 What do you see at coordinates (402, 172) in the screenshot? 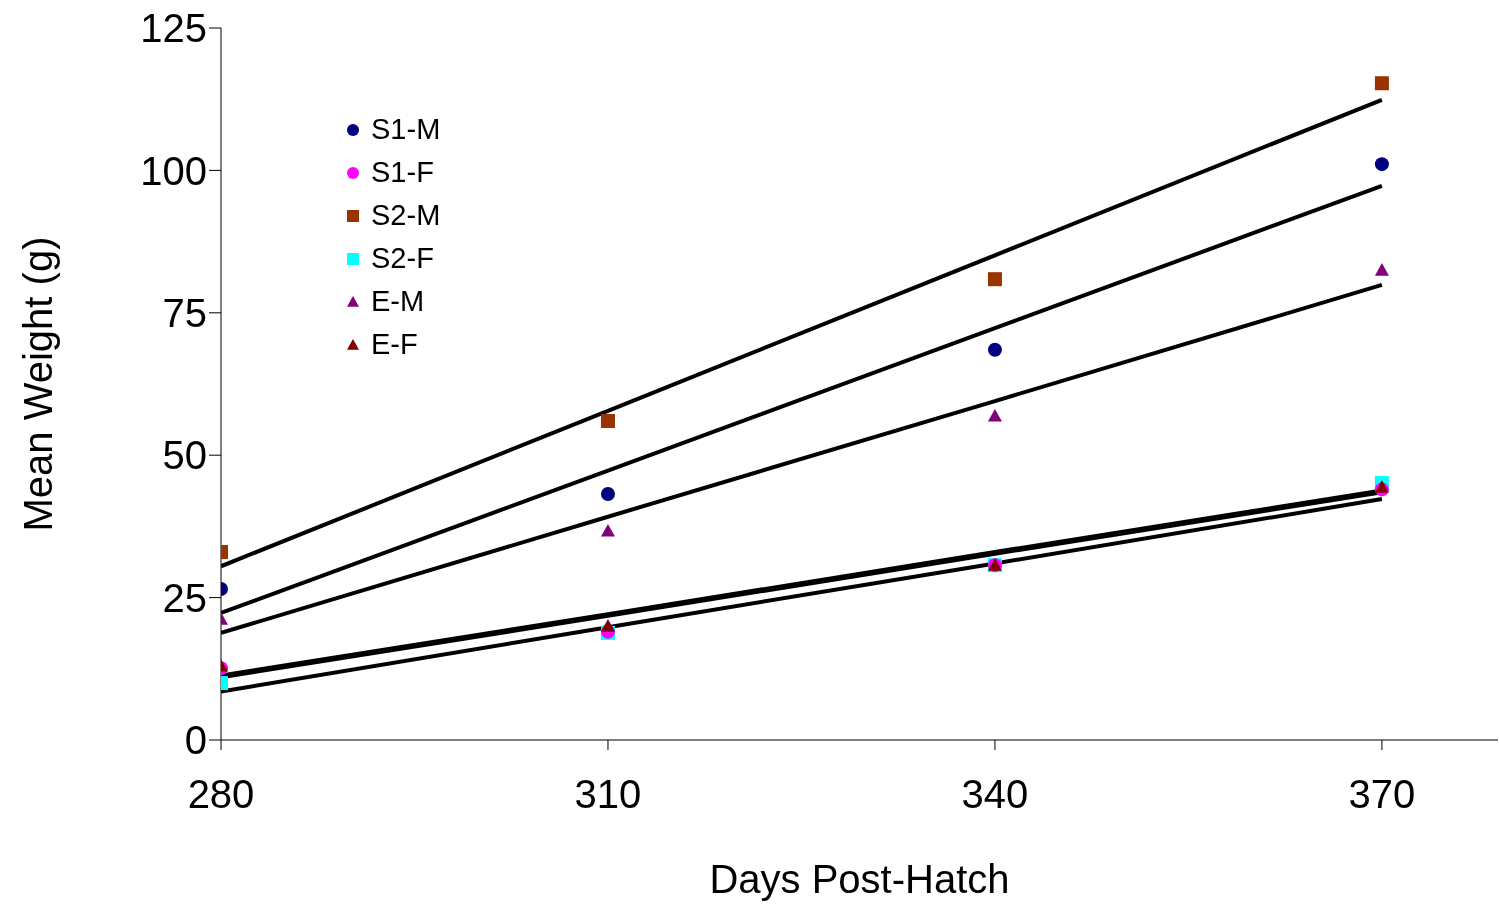
I see `legend-label: S1-F` at bounding box center [402, 172].